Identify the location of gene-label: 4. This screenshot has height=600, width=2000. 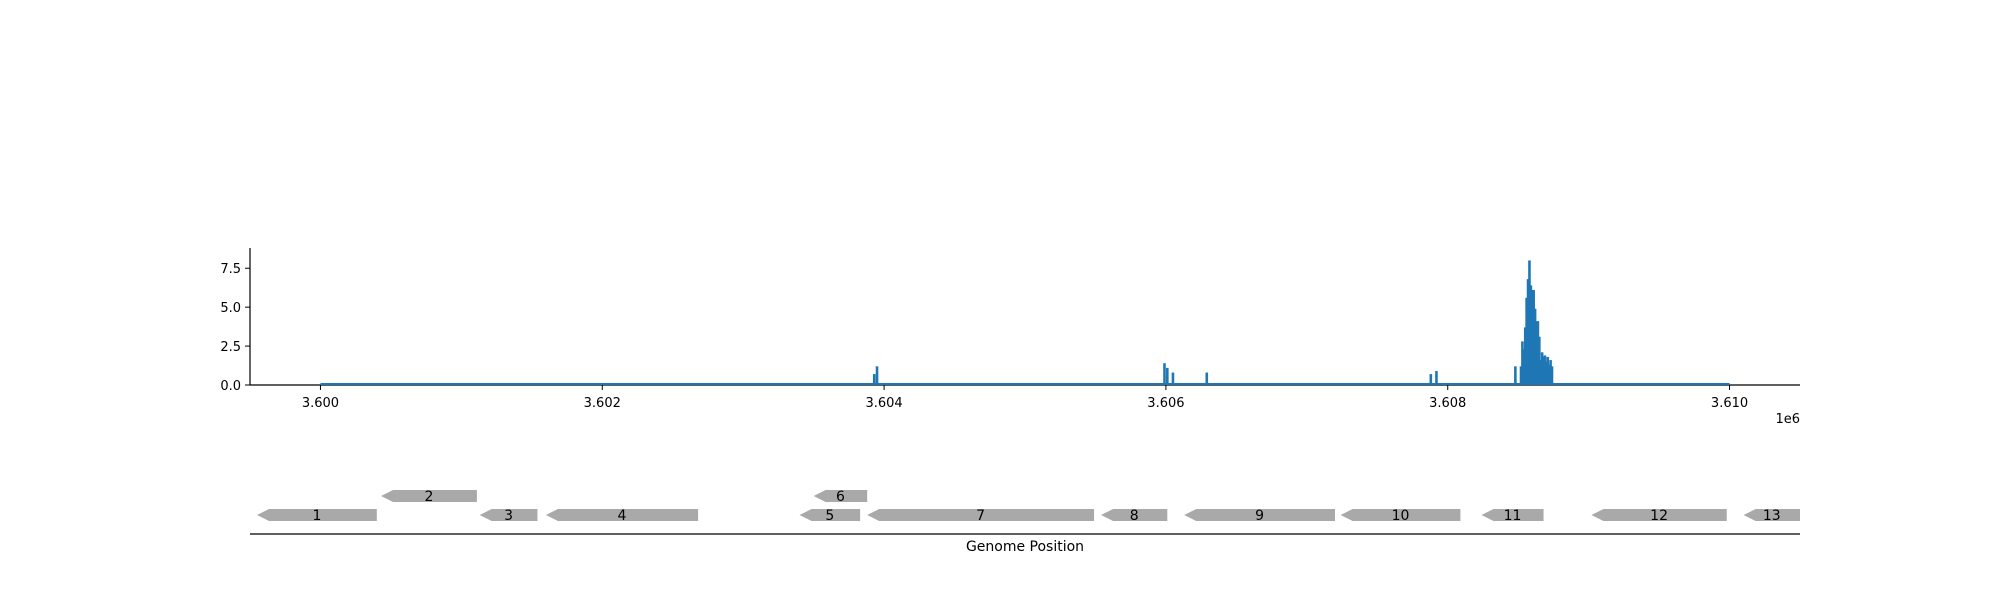
(622, 516).